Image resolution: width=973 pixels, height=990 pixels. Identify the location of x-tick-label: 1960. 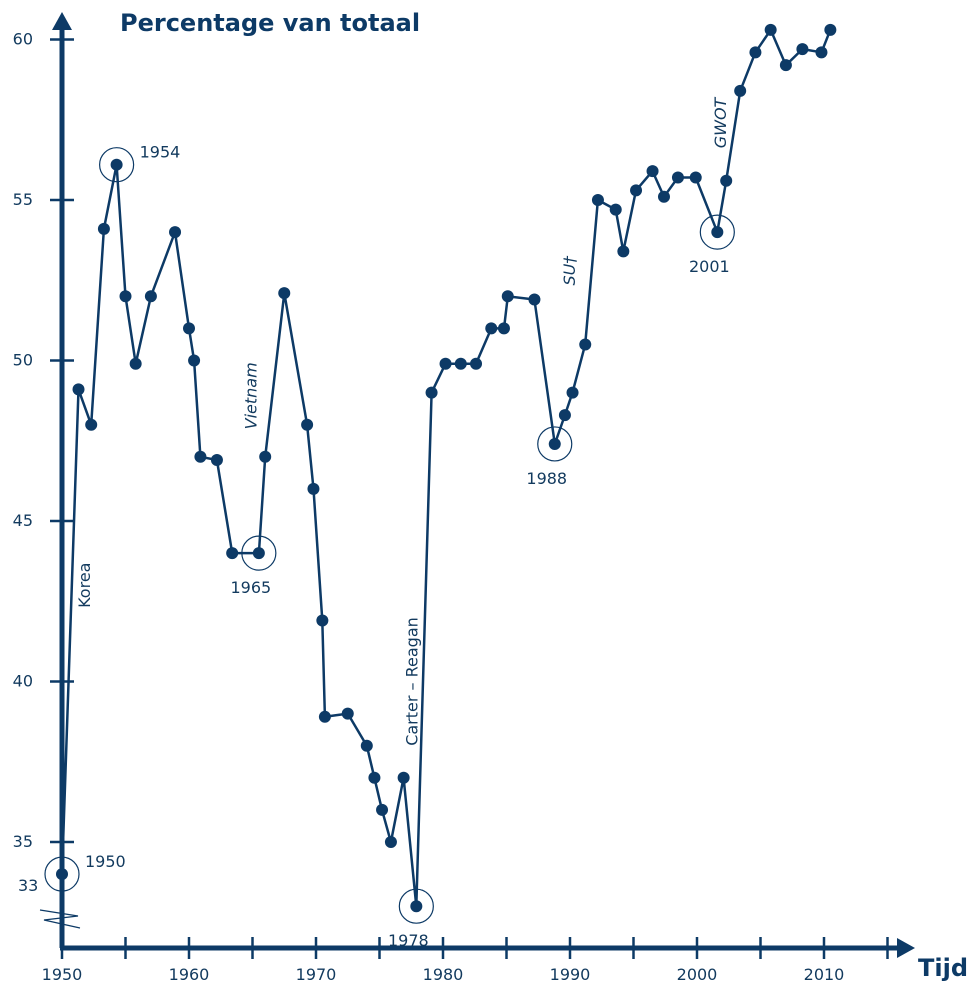
(189, 974).